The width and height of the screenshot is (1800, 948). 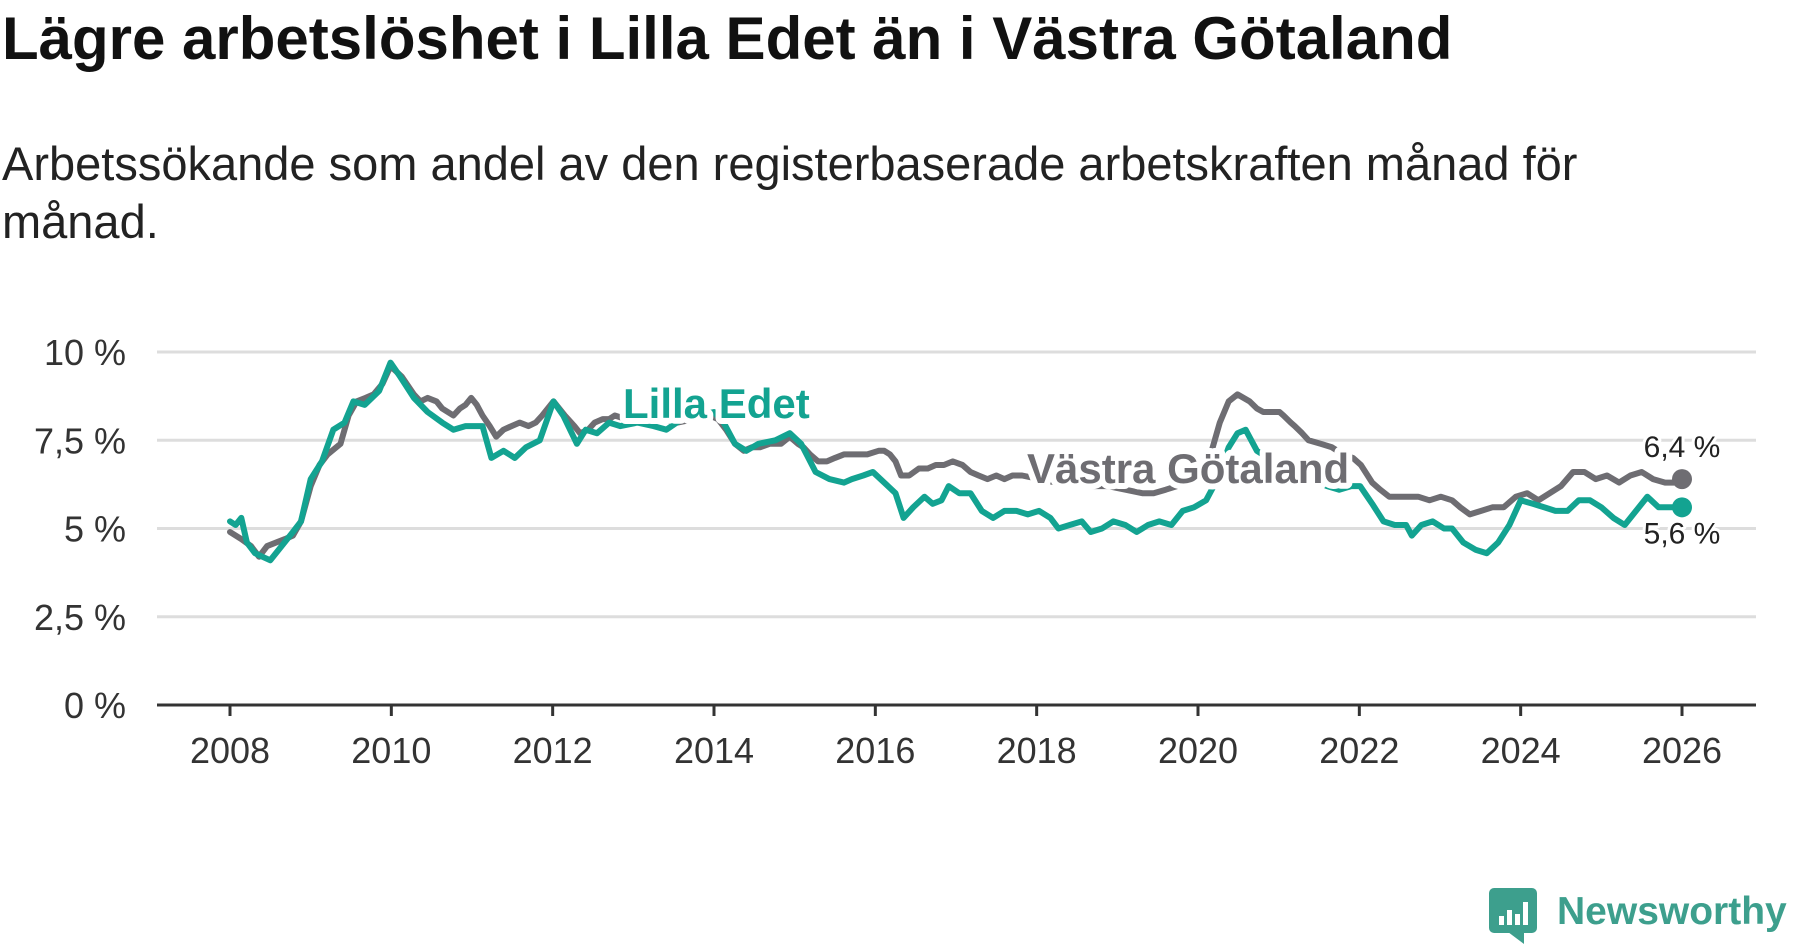 I want to click on x-tick-label: 2008, so click(x=230, y=750).